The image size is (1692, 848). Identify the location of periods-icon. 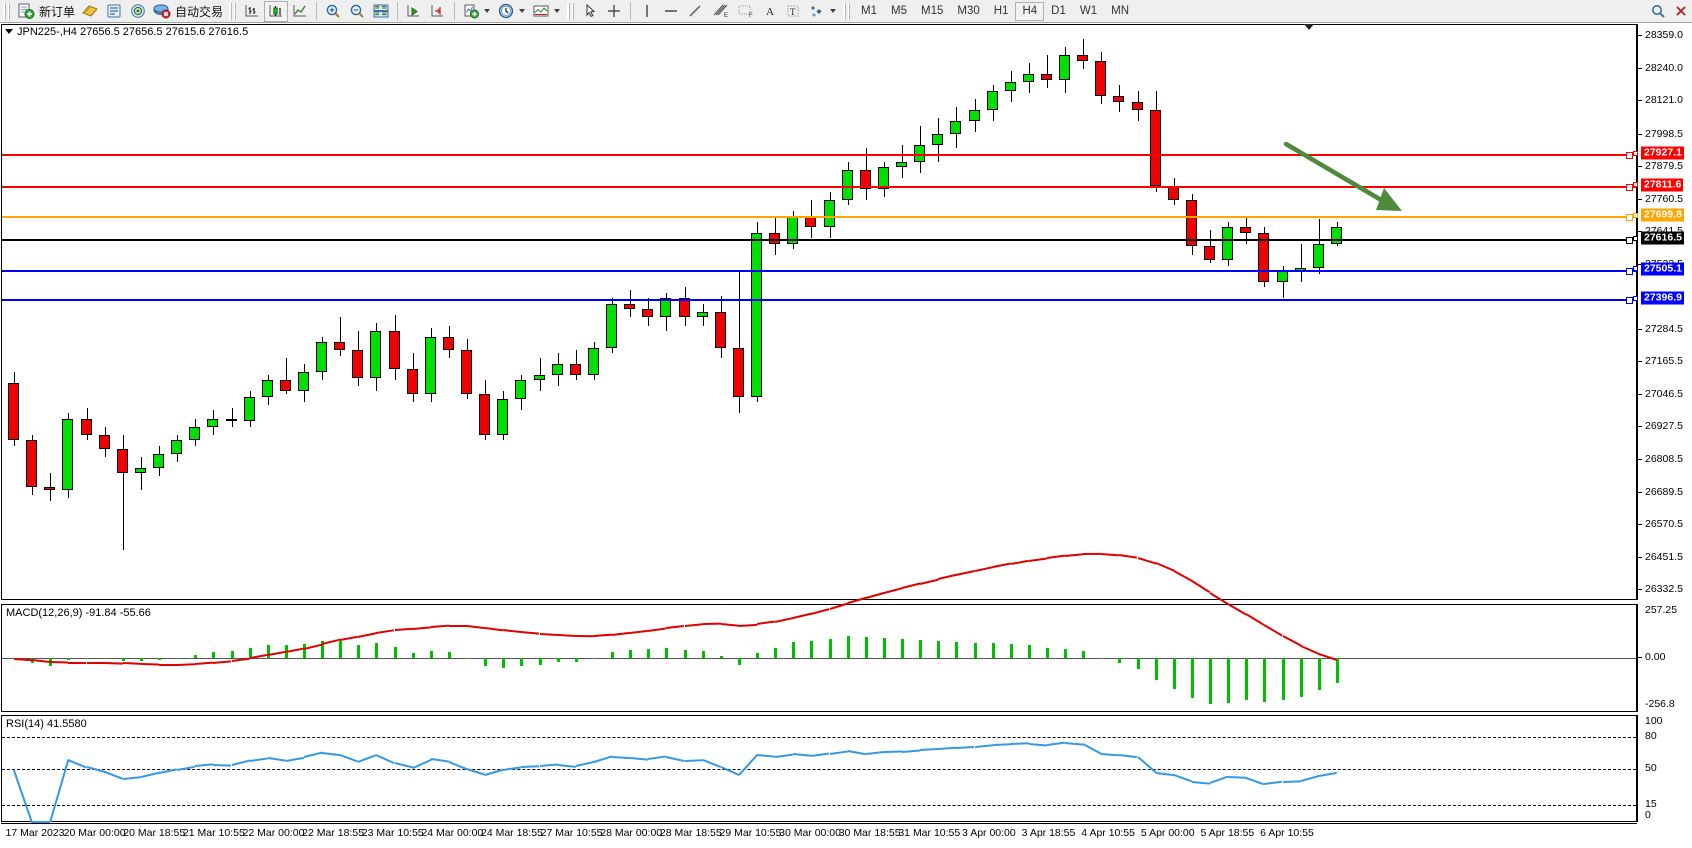
(506, 11).